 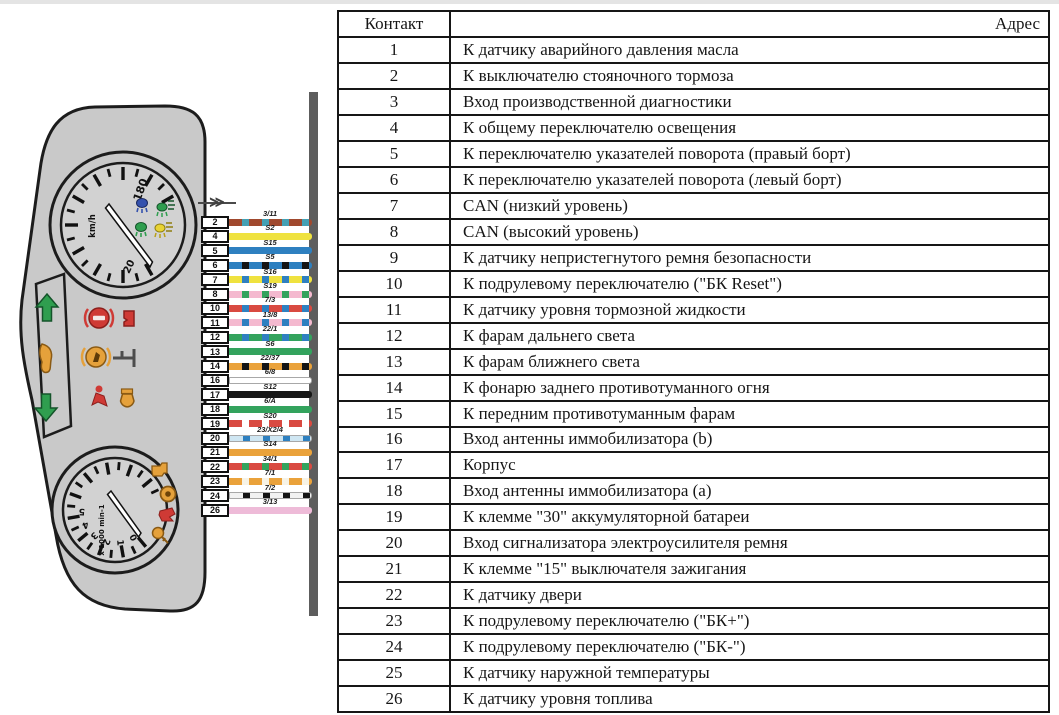 What do you see at coordinates (395, 179) in the screenshot?
I see `contact-cell: 6` at bounding box center [395, 179].